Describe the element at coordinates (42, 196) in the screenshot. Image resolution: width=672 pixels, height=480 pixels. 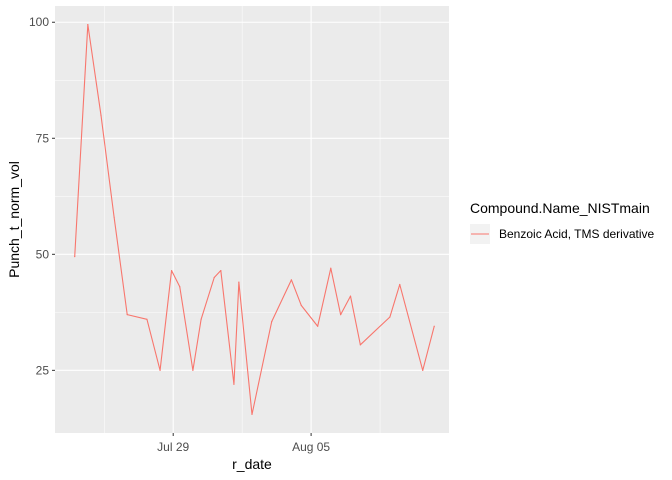
I see `y-axis: 25 50 75 100` at that location.